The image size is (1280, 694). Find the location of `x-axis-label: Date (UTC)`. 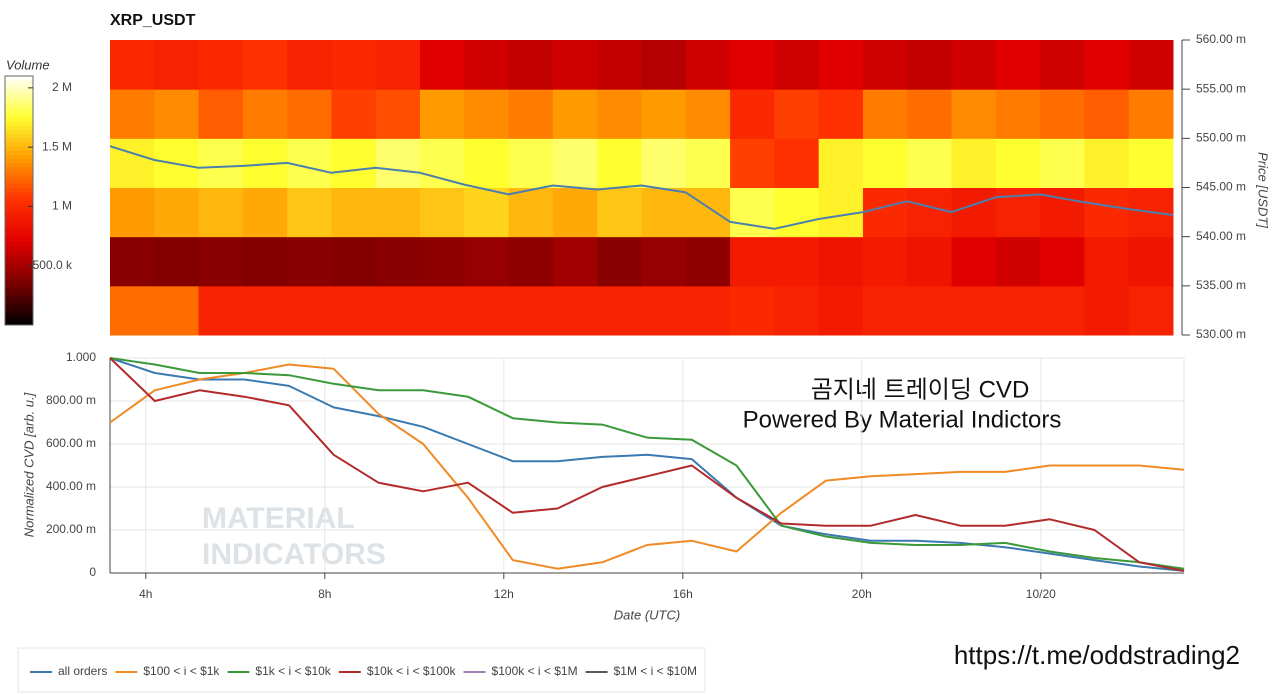

x-axis-label: Date (UTC) is located at coordinates (647, 614).